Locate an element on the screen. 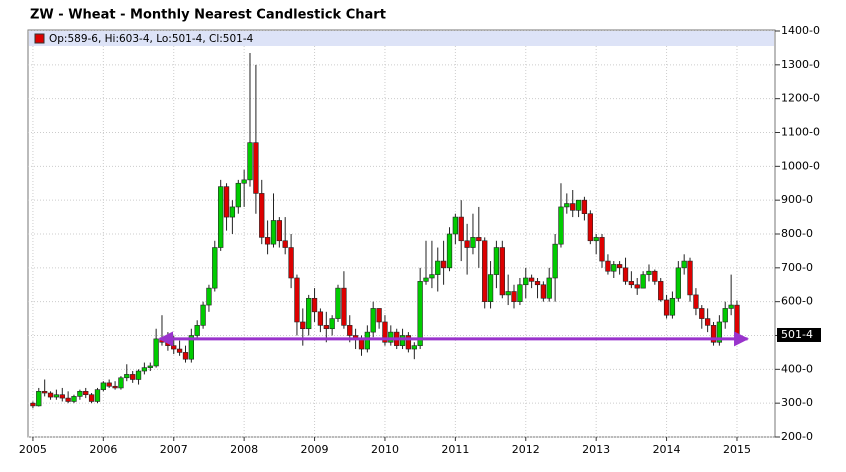  y-tick-label: 1200-0 is located at coordinates (800, 98).